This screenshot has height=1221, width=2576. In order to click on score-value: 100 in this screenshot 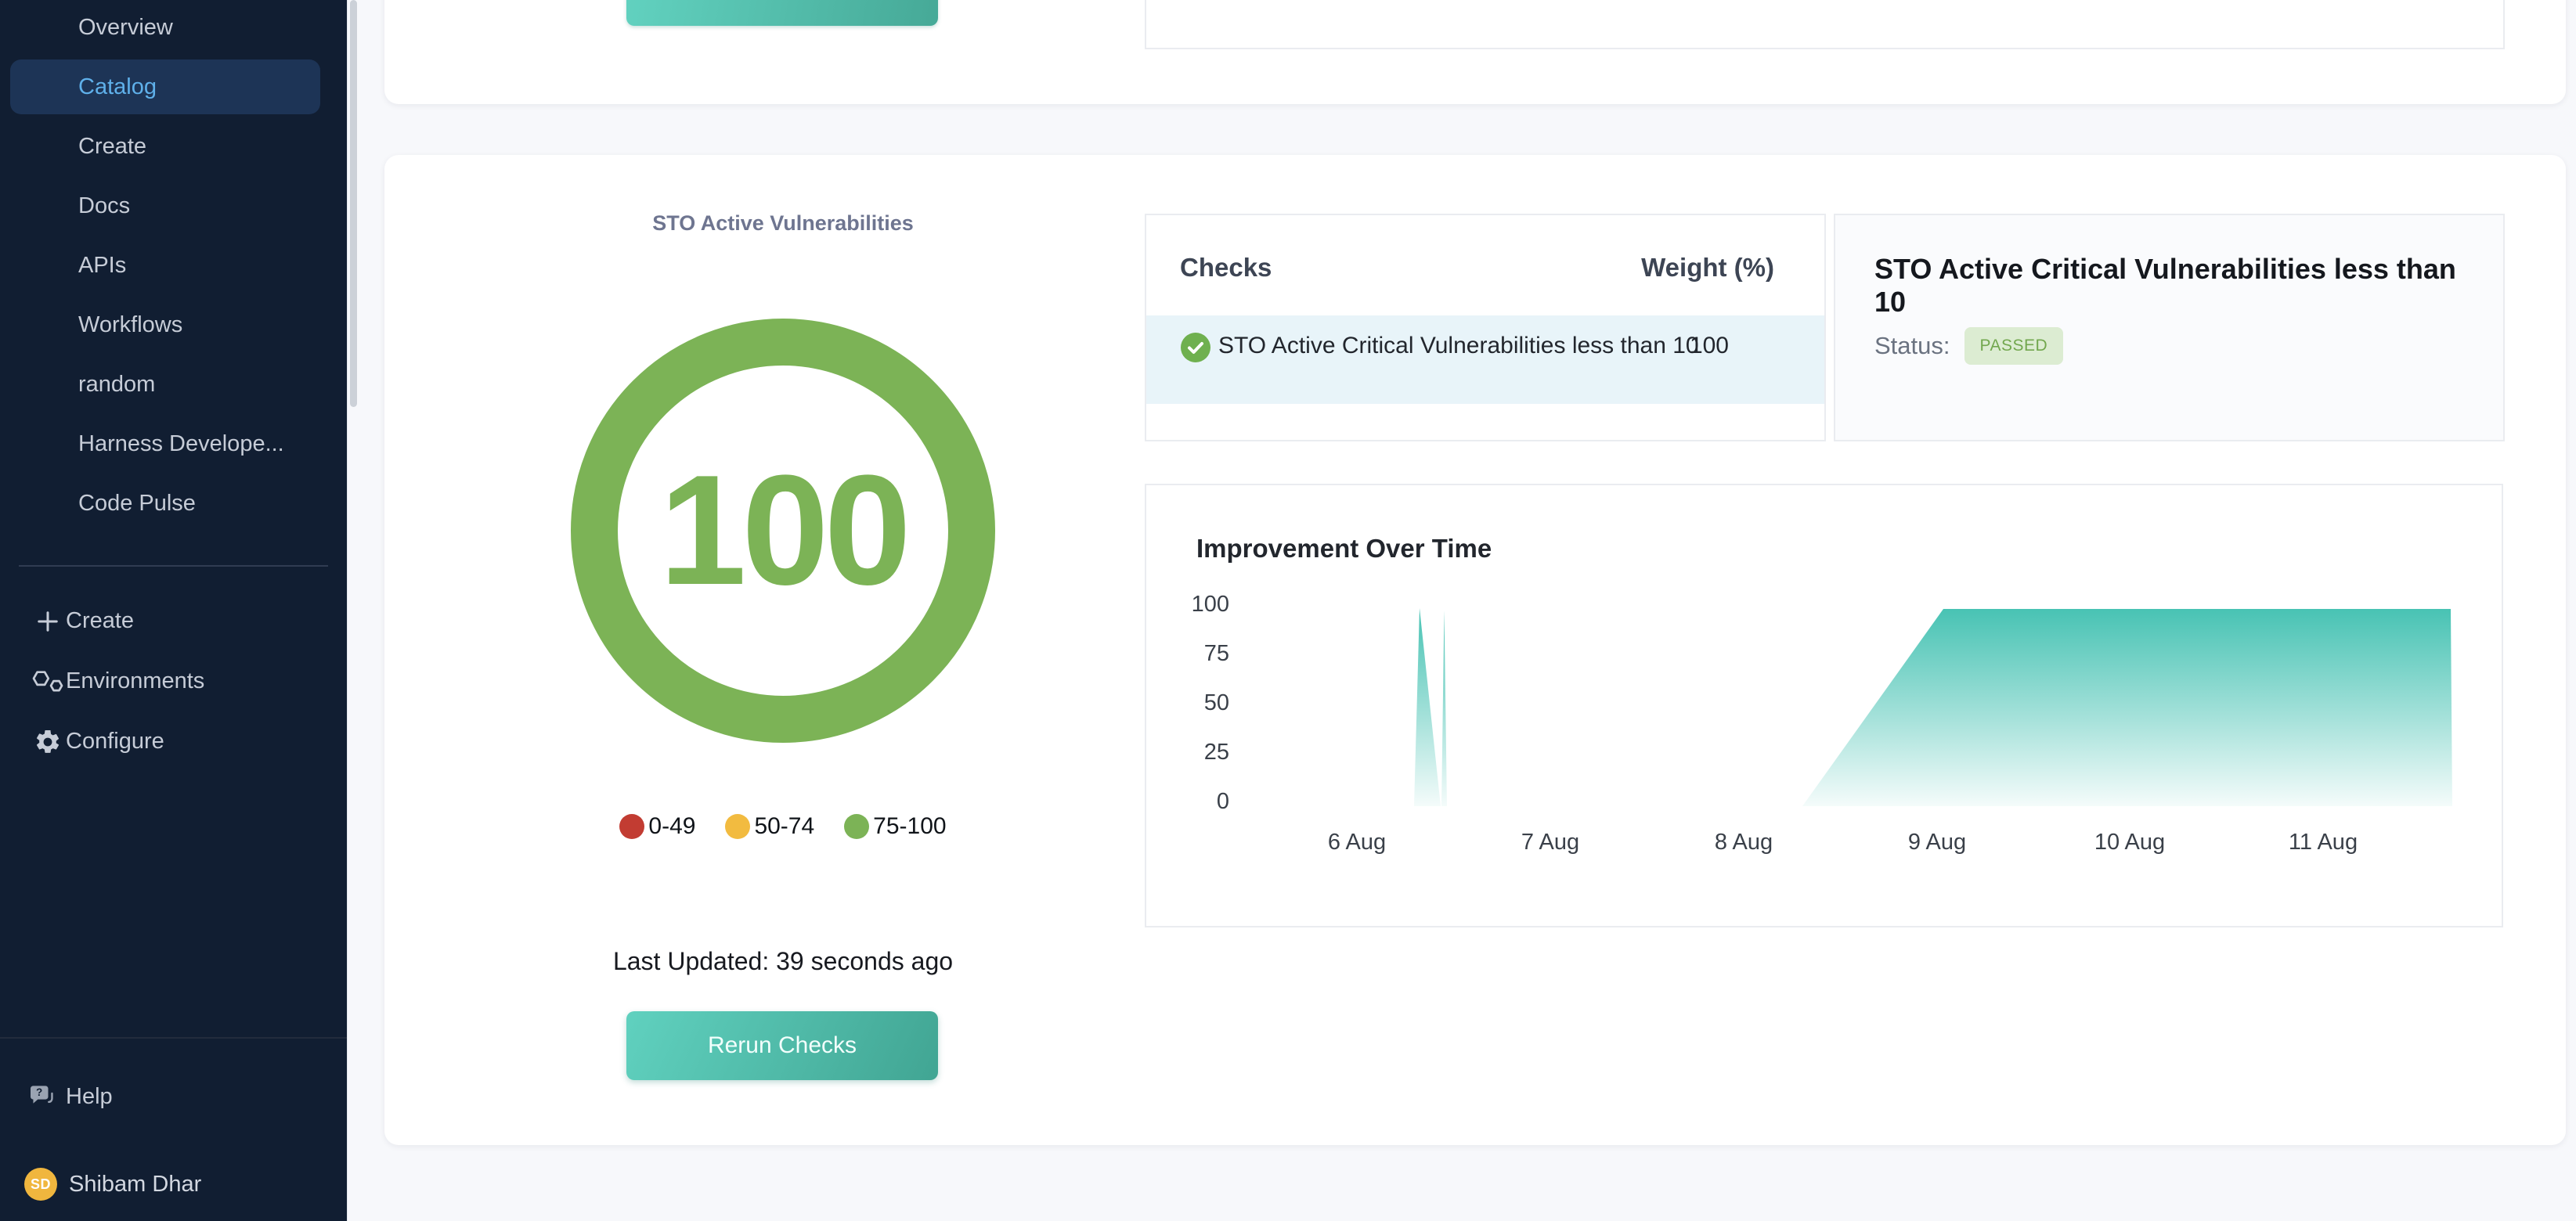, I will do `click(785, 530)`.